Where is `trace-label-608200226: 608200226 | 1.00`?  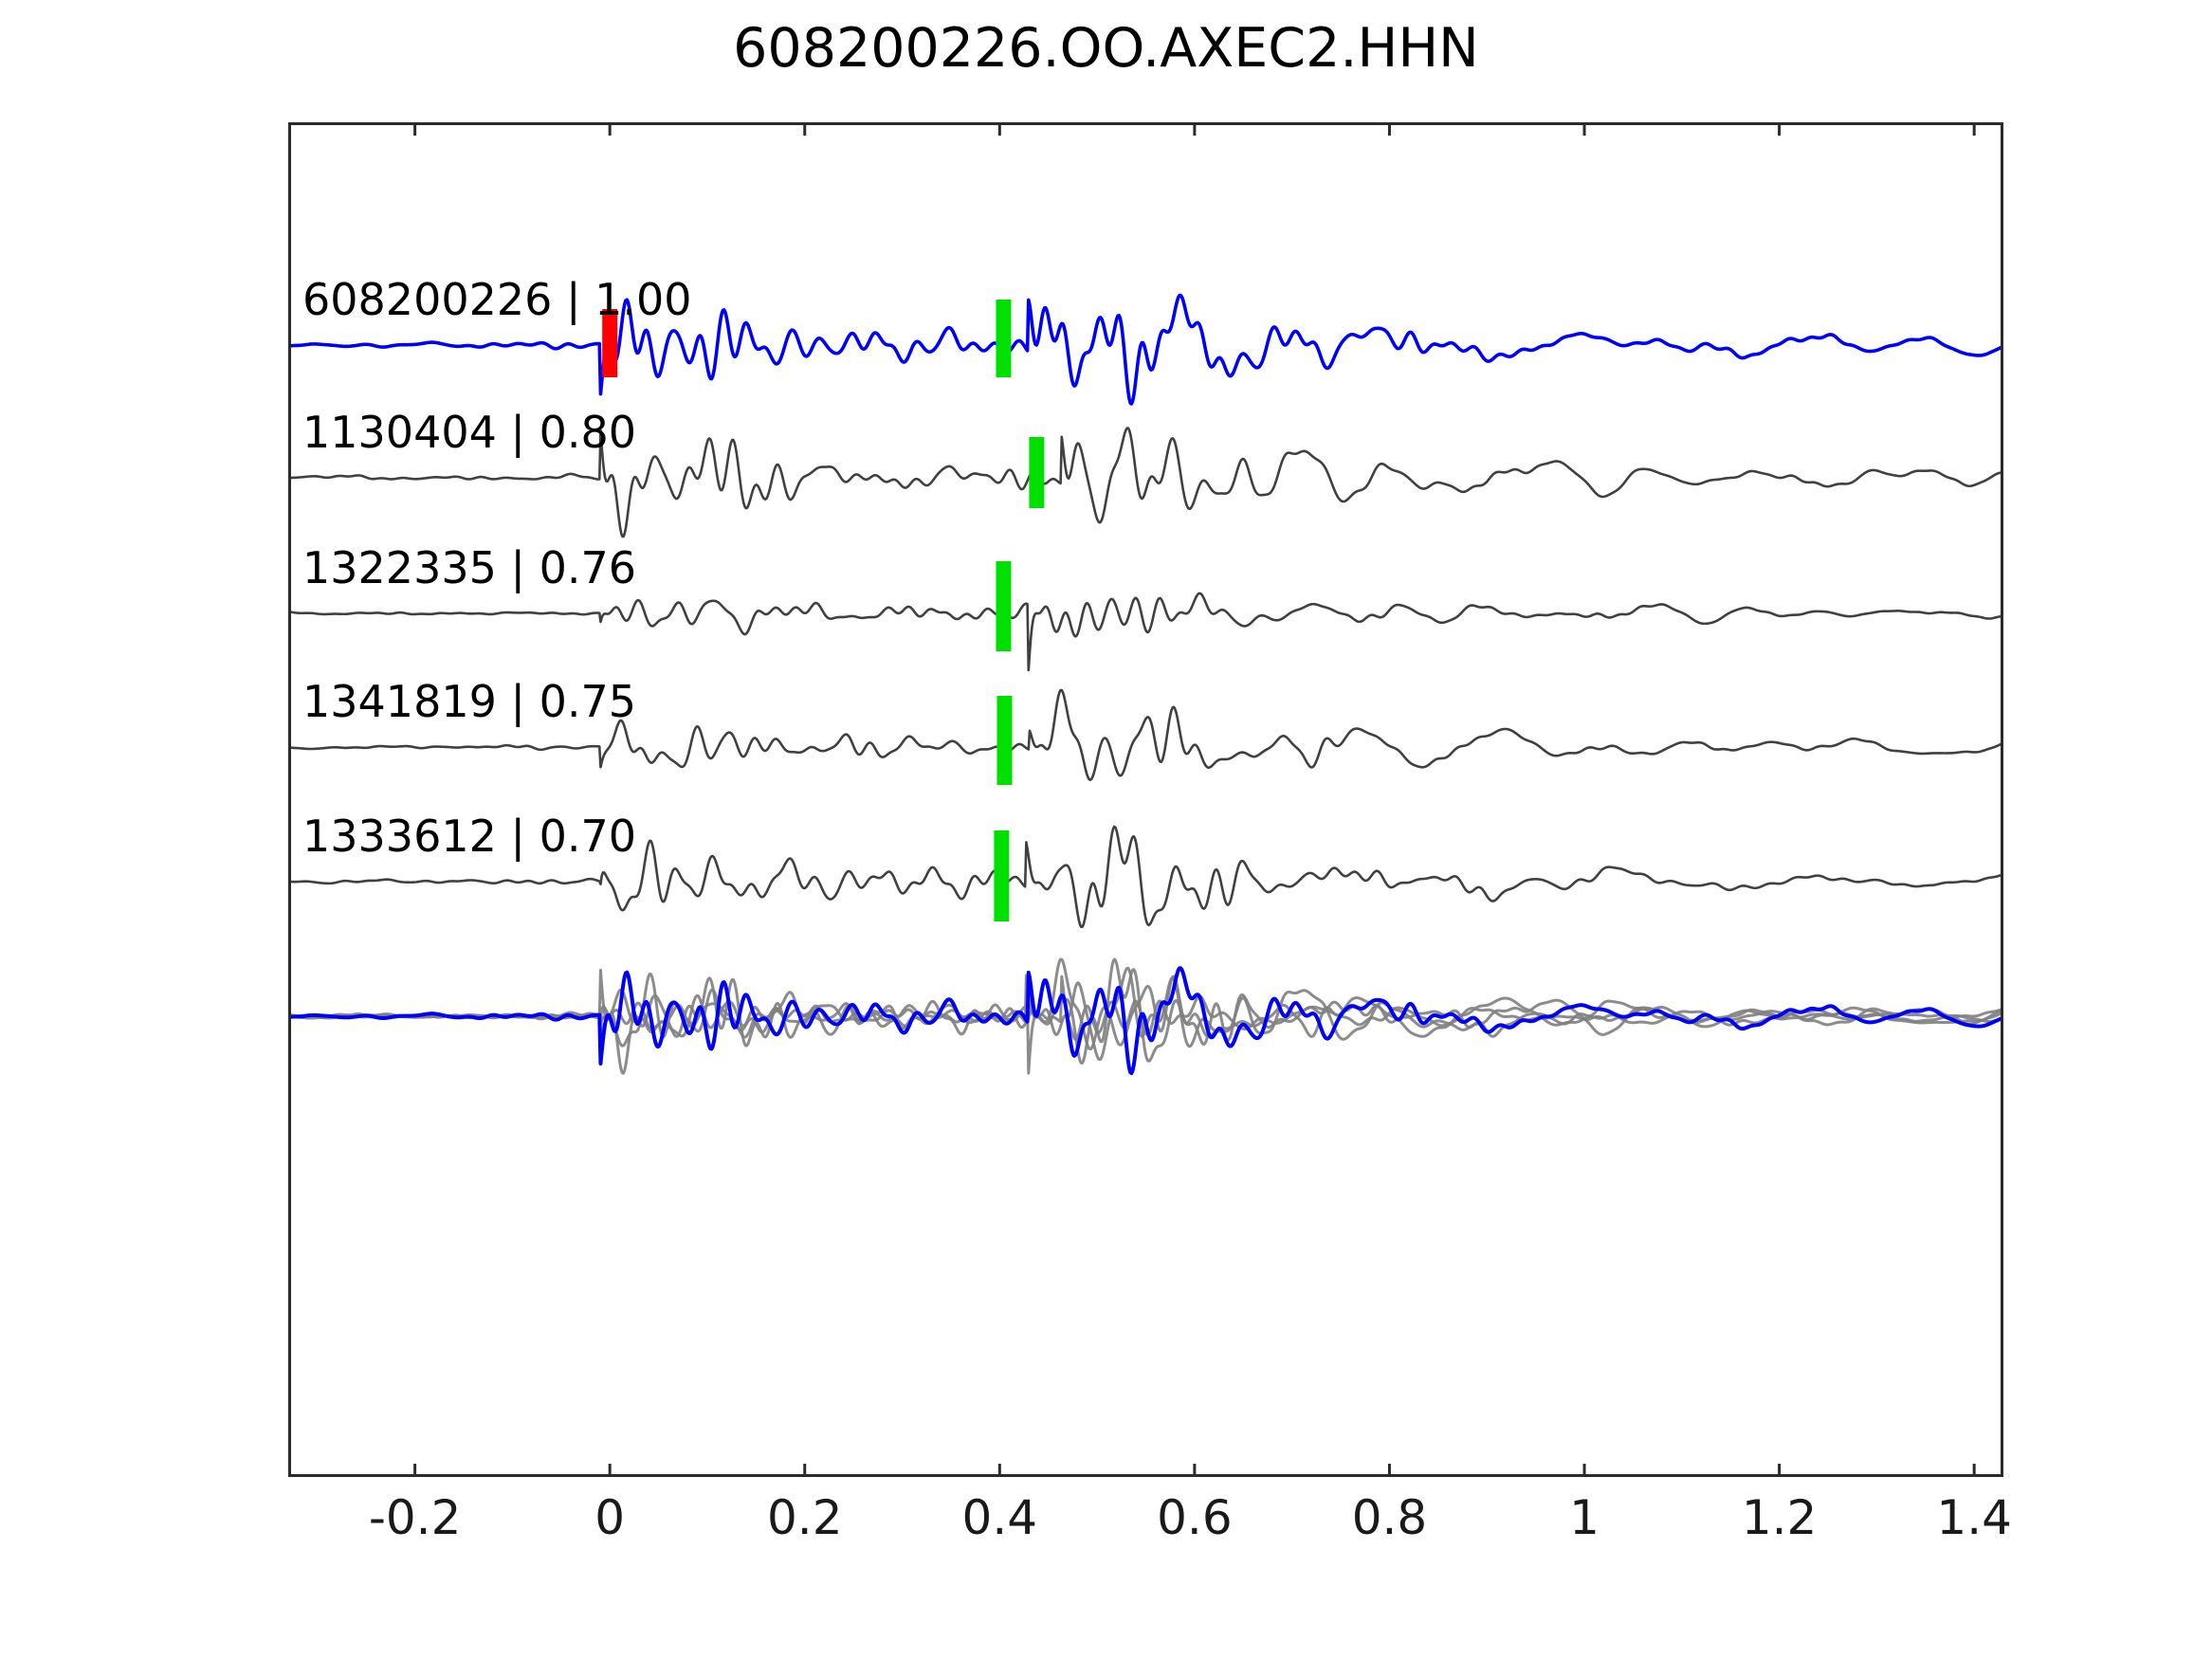
trace-label-608200226: 608200226 | 1.00 is located at coordinates (497, 299).